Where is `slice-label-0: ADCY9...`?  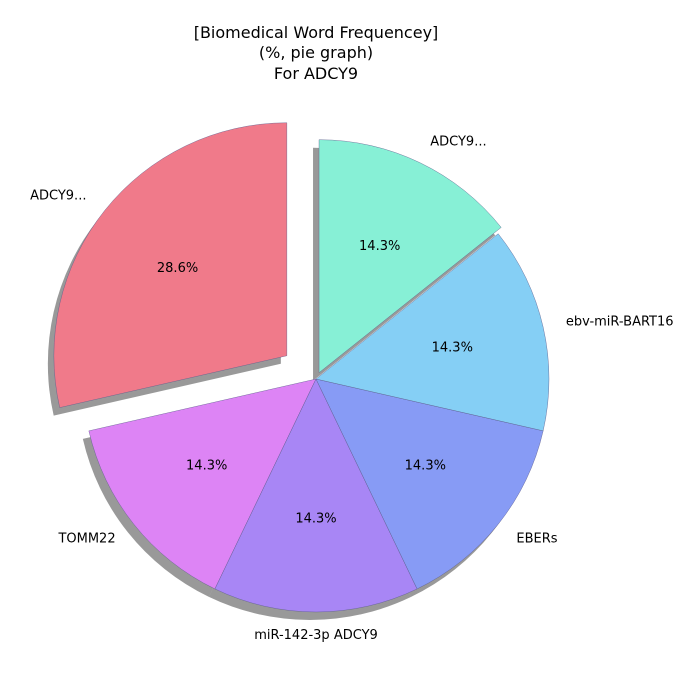
slice-label-0: ADCY9... is located at coordinates (58, 195).